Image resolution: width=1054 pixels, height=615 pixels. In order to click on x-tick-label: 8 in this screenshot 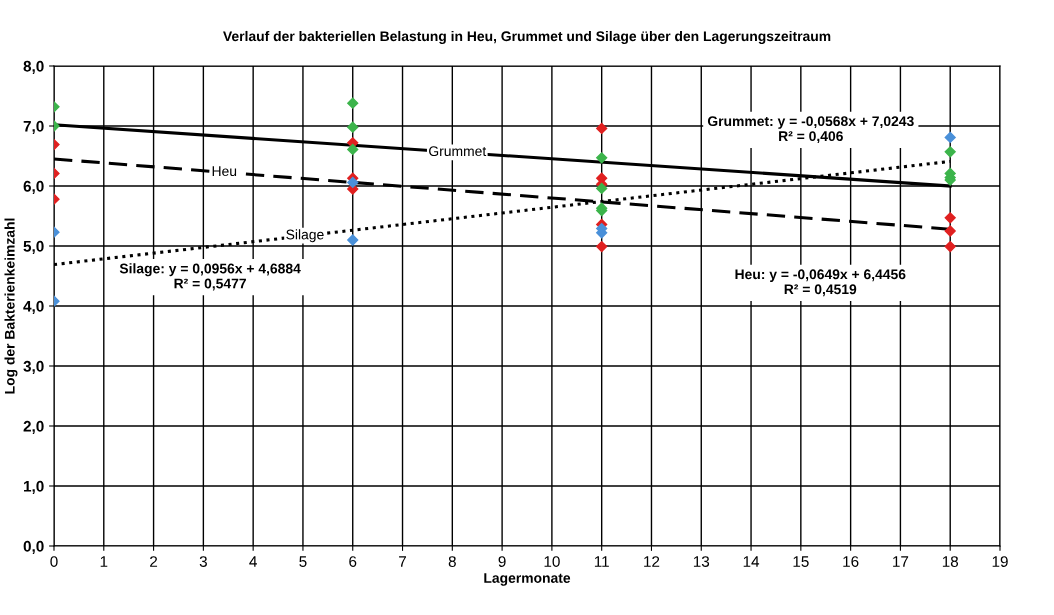, I will do `click(452, 561)`.